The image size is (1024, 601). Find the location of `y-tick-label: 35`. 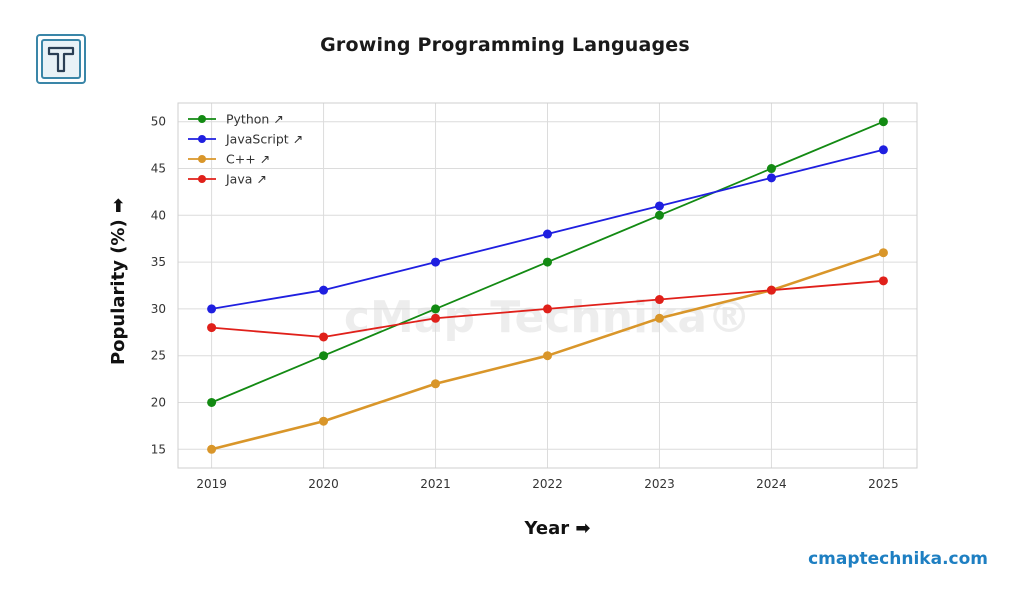

y-tick-label: 35 is located at coordinates (158, 262).